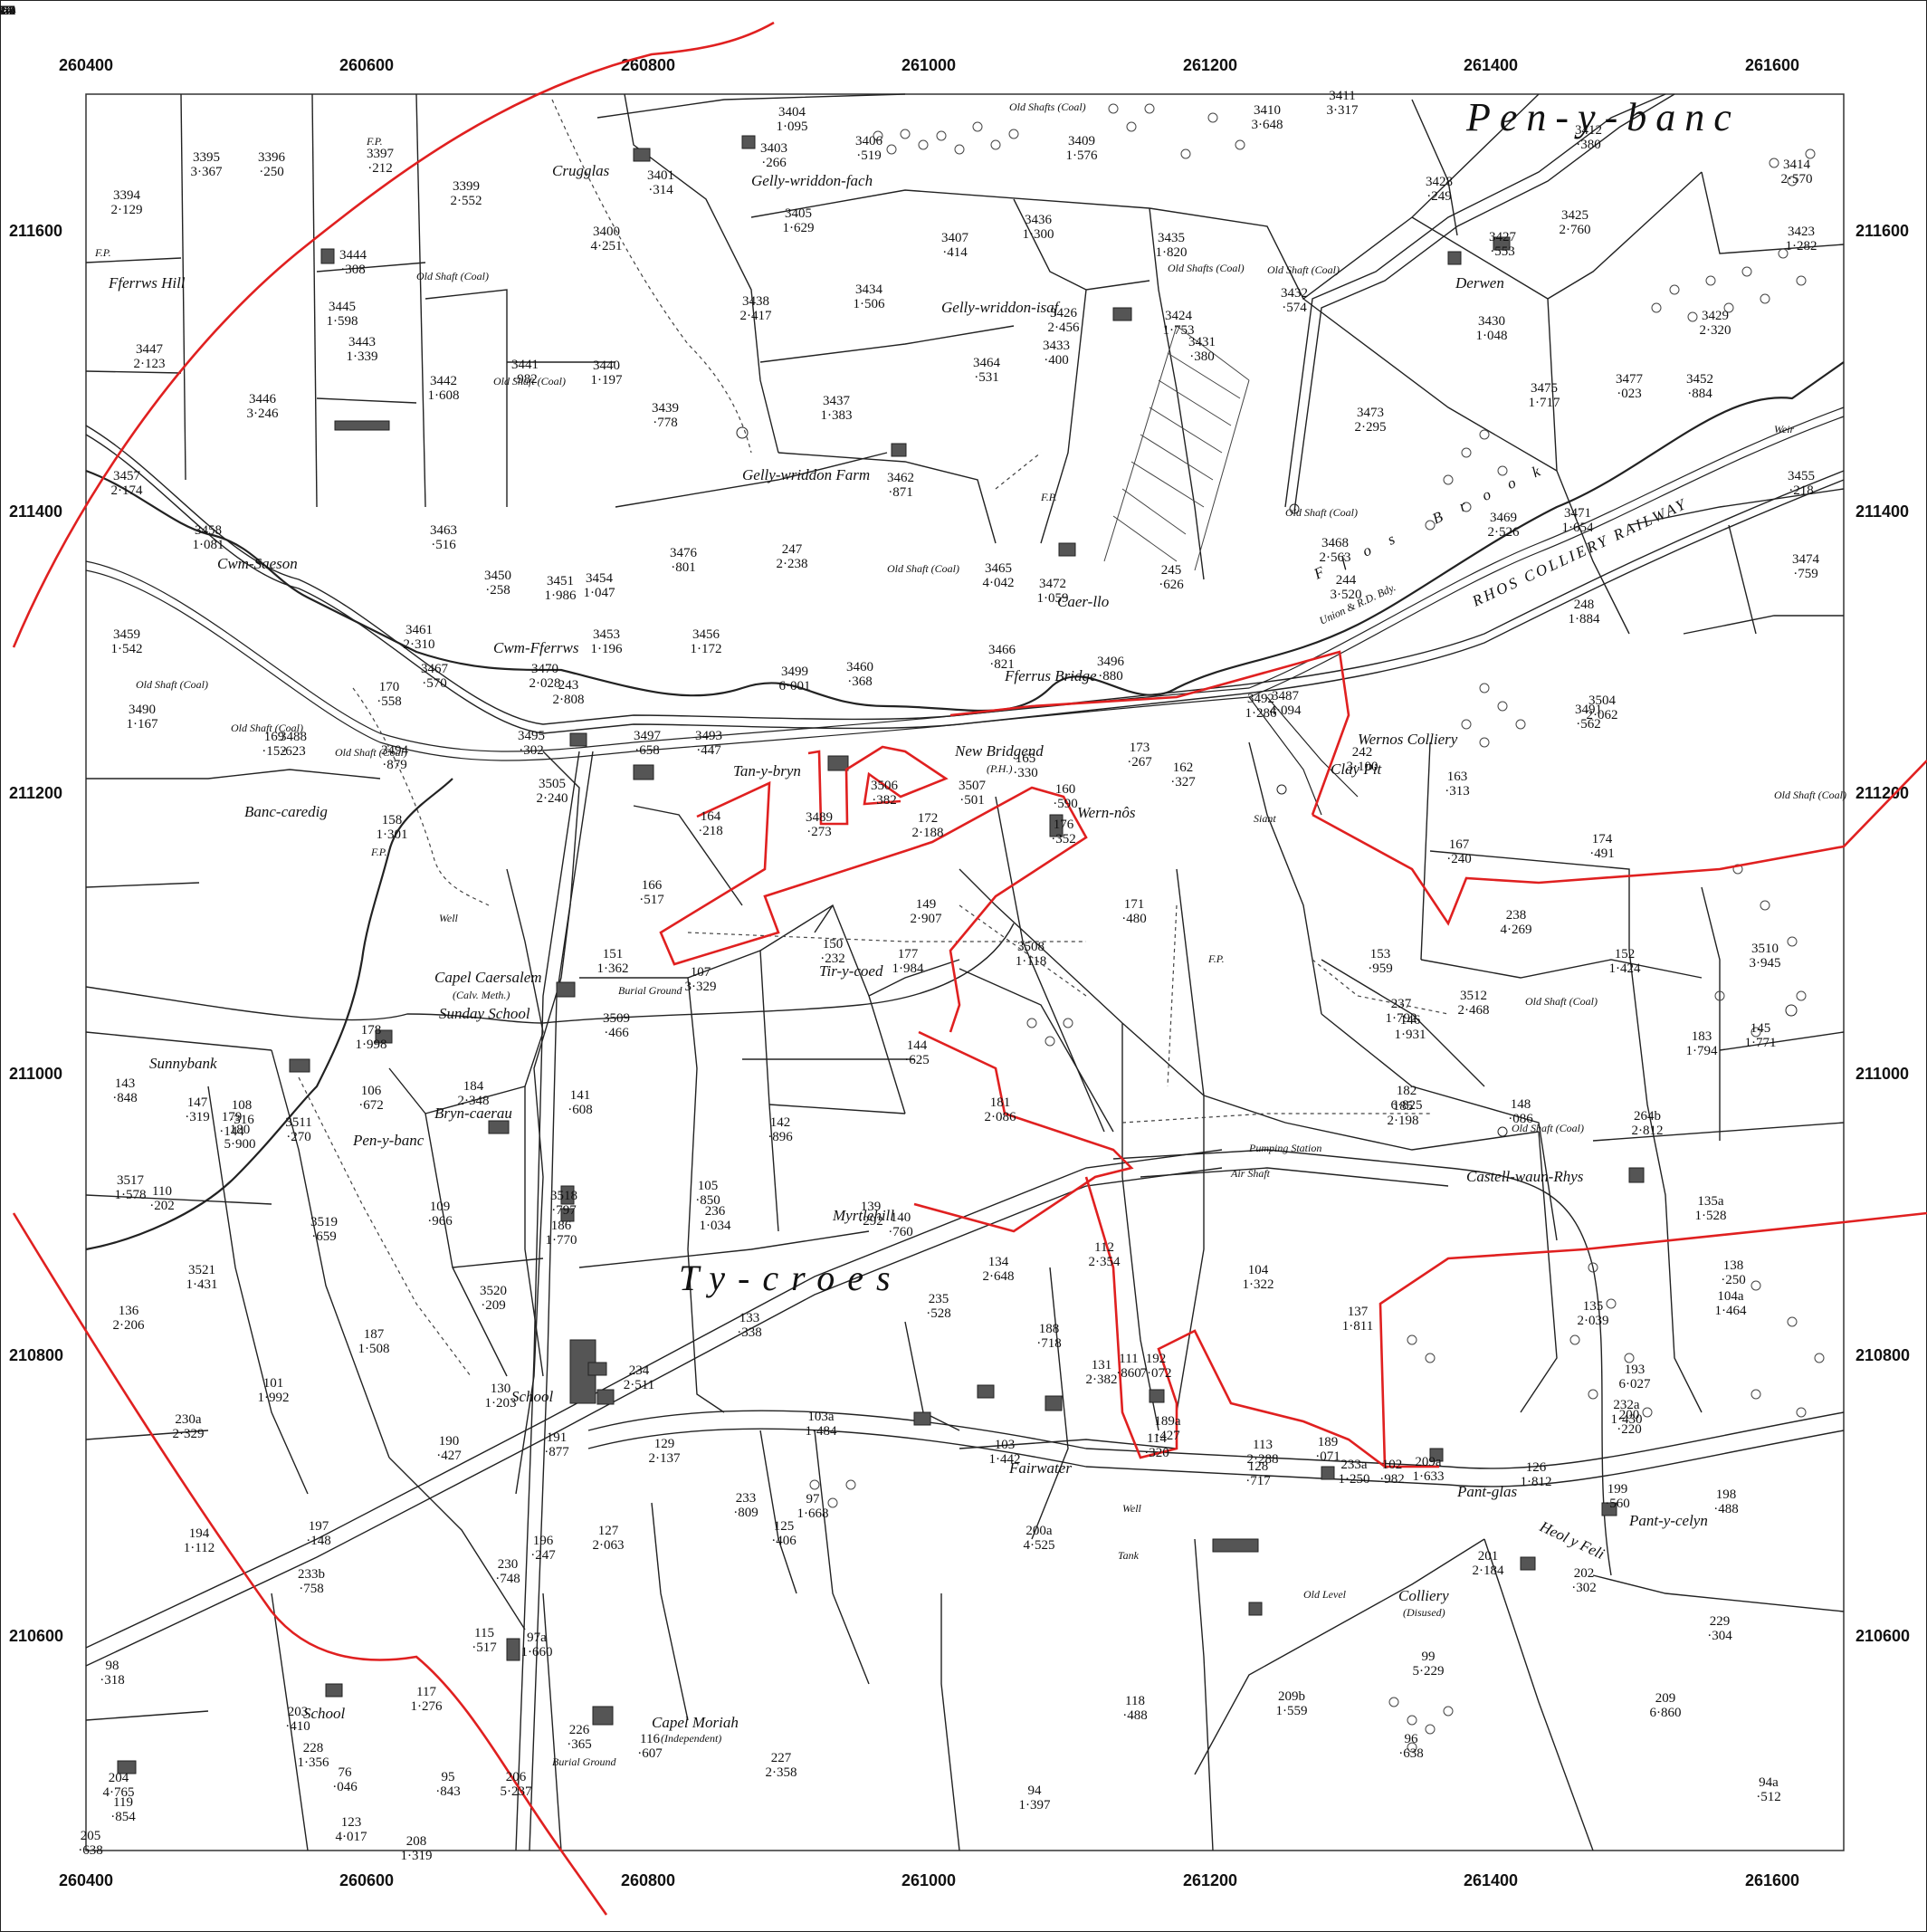 The height and width of the screenshot is (1932, 1927). What do you see at coordinates (1602, 839) in the screenshot?
I see `parcel-number: 174` at bounding box center [1602, 839].